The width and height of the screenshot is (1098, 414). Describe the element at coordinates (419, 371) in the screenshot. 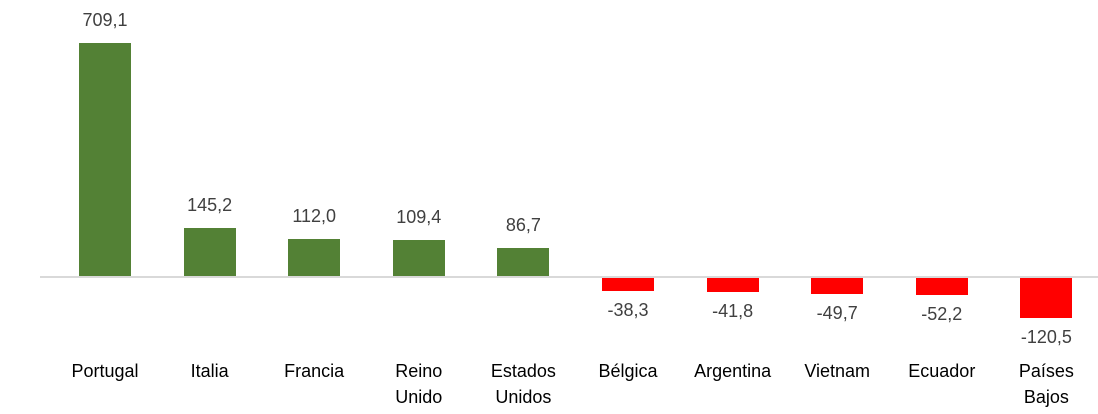

I see `category-label-line: Reino` at that location.